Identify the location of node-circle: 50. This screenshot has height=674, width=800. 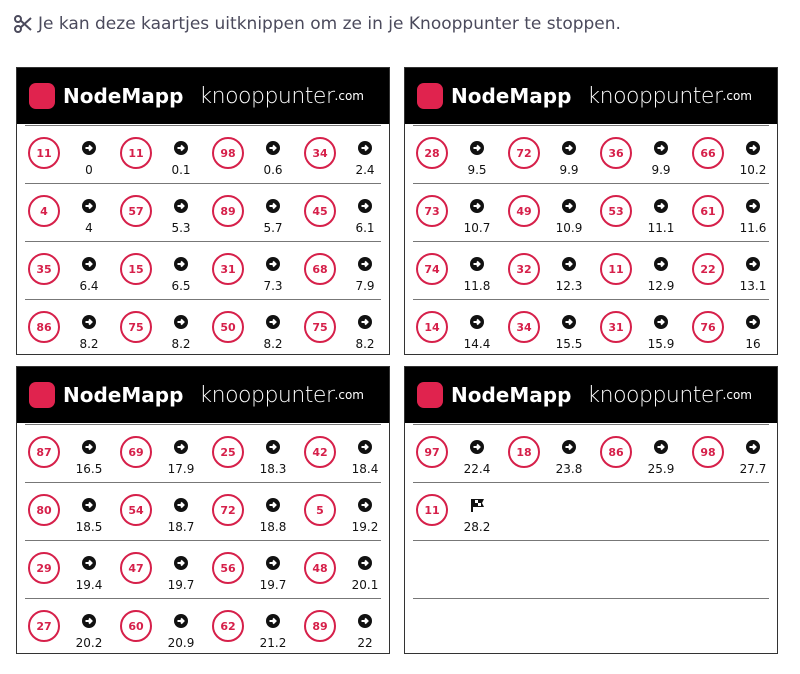
(228, 327).